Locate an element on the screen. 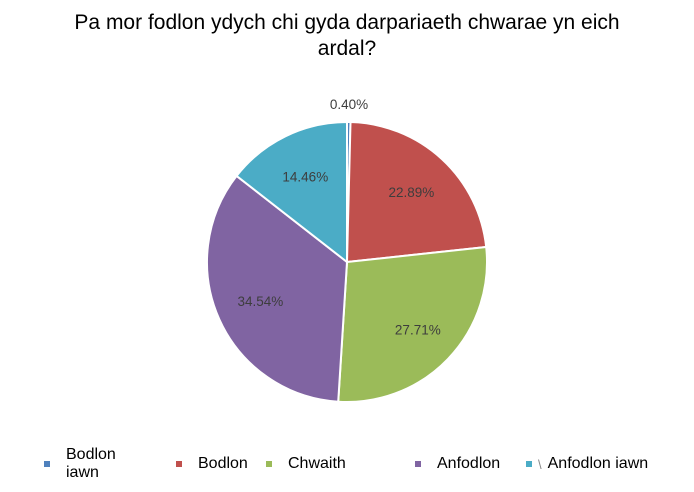 The height and width of the screenshot is (492, 694). legend-item-chwaith: Chwaith is located at coordinates (306, 464).